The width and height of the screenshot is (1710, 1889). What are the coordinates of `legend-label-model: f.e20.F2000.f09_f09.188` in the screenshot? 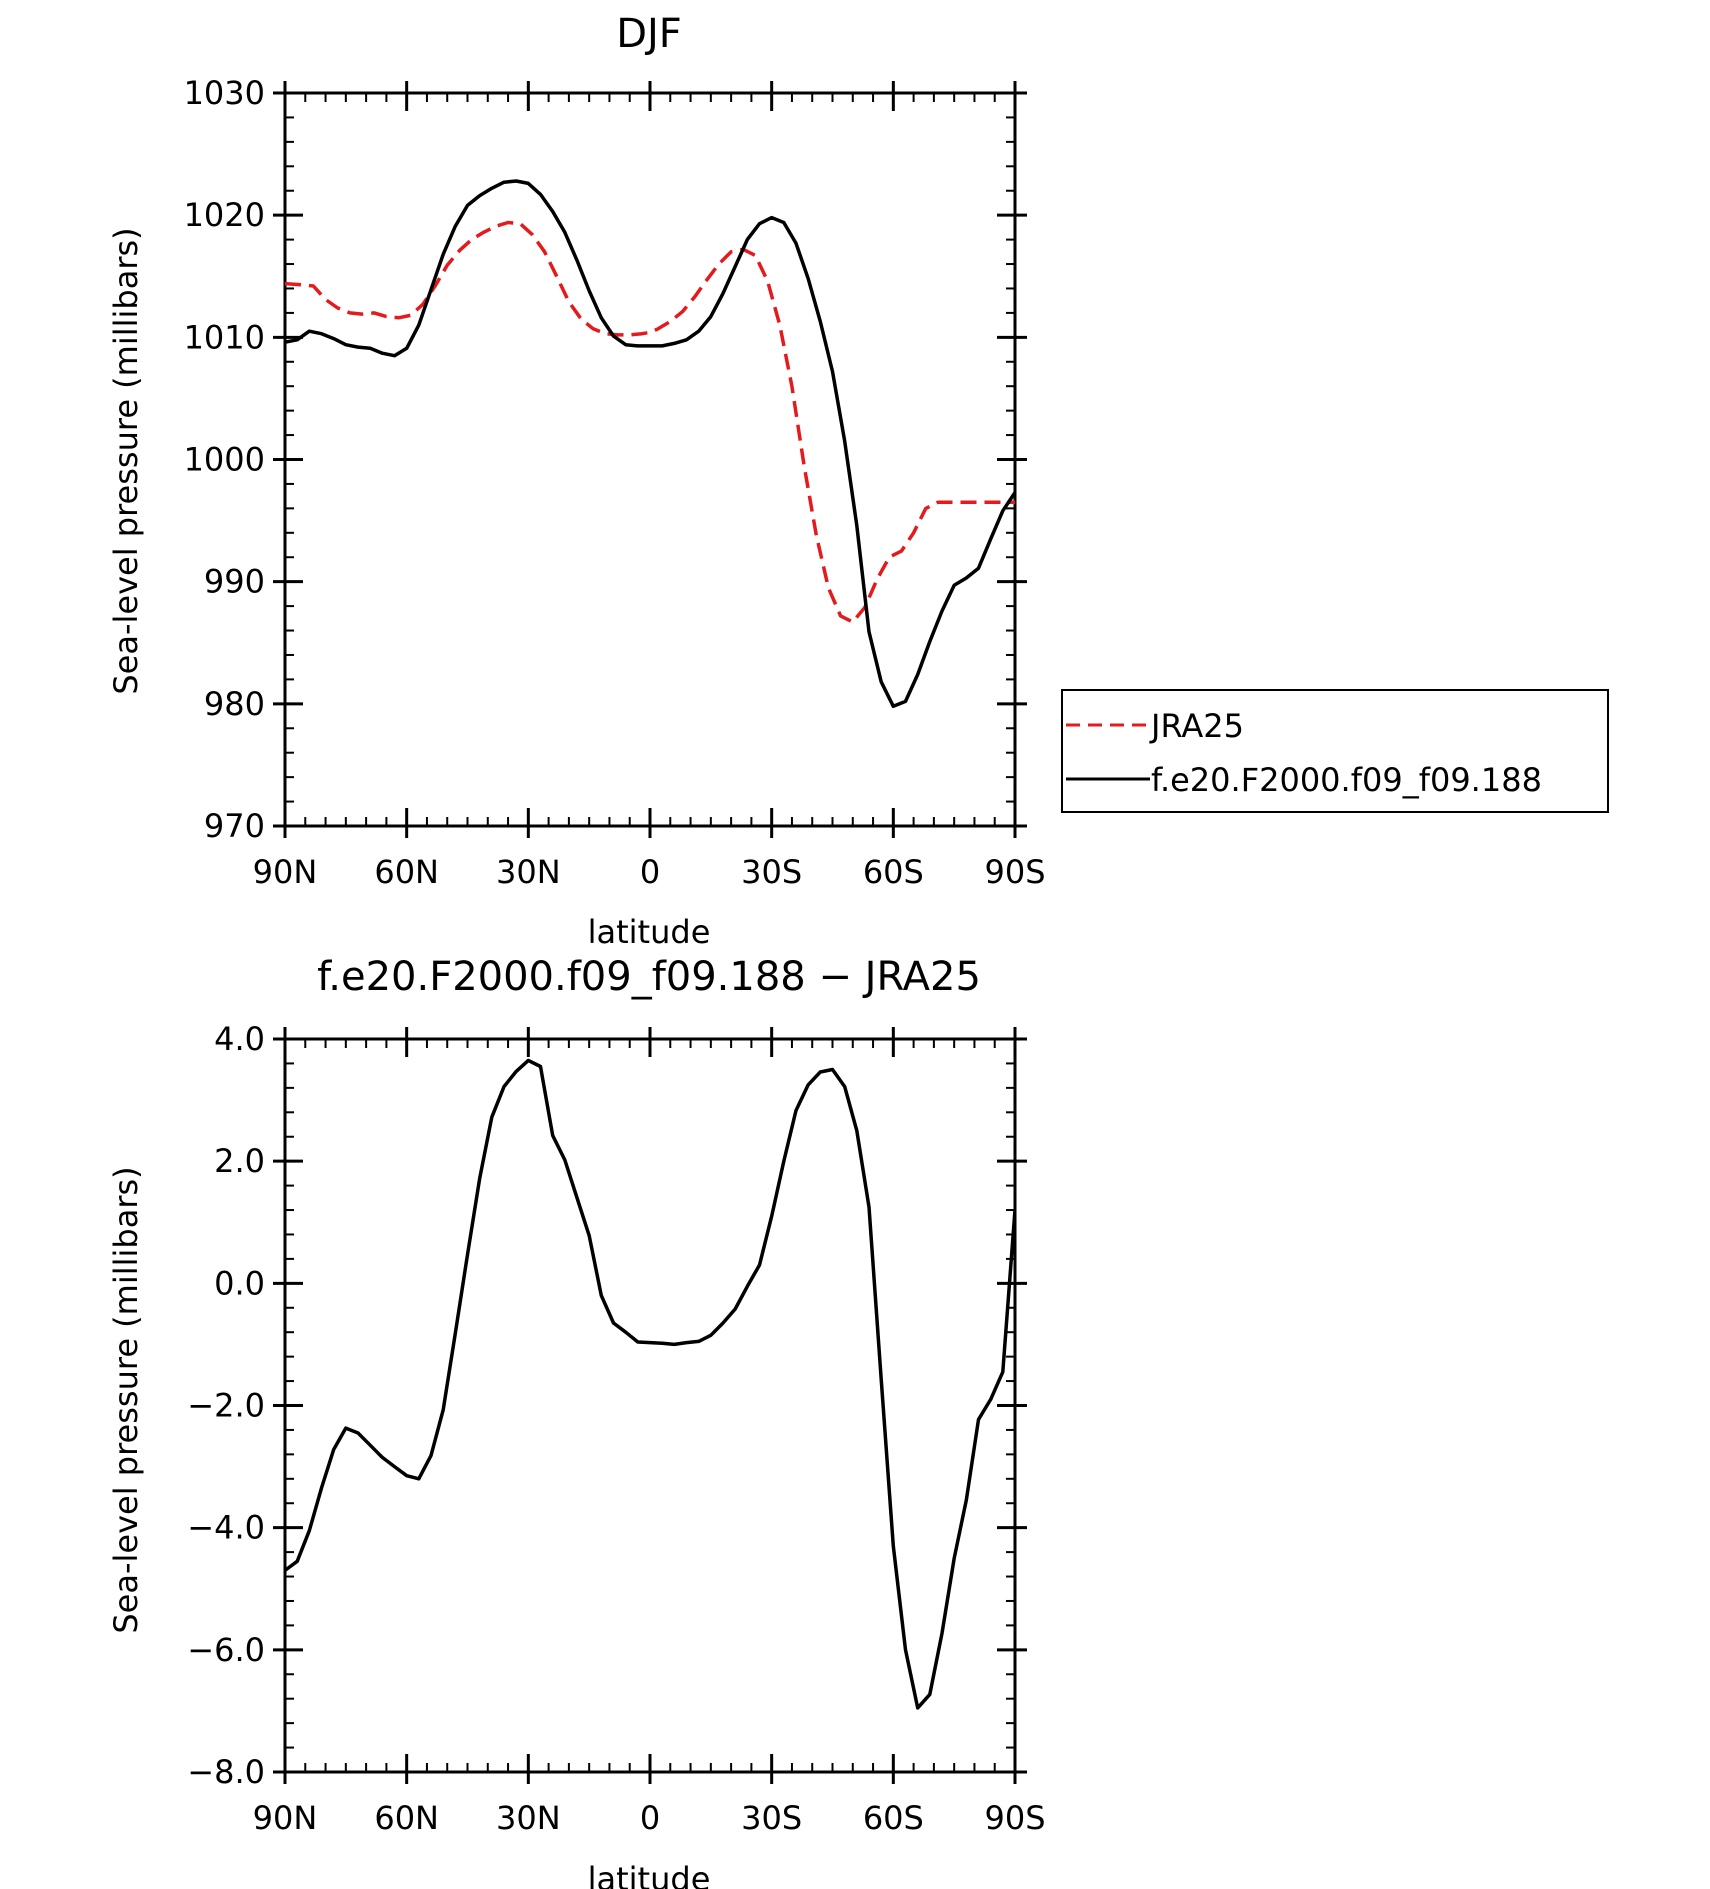 It's located at (1346, 780).